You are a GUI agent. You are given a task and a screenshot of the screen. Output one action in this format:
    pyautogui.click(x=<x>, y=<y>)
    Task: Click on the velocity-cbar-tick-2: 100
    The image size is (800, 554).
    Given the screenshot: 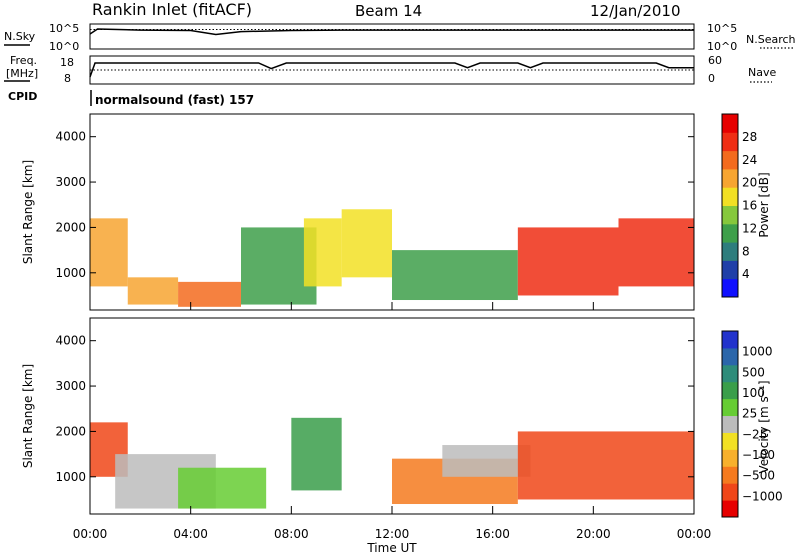 What is the action you would take?
    pyautogui.click(x=753, y=393)
    